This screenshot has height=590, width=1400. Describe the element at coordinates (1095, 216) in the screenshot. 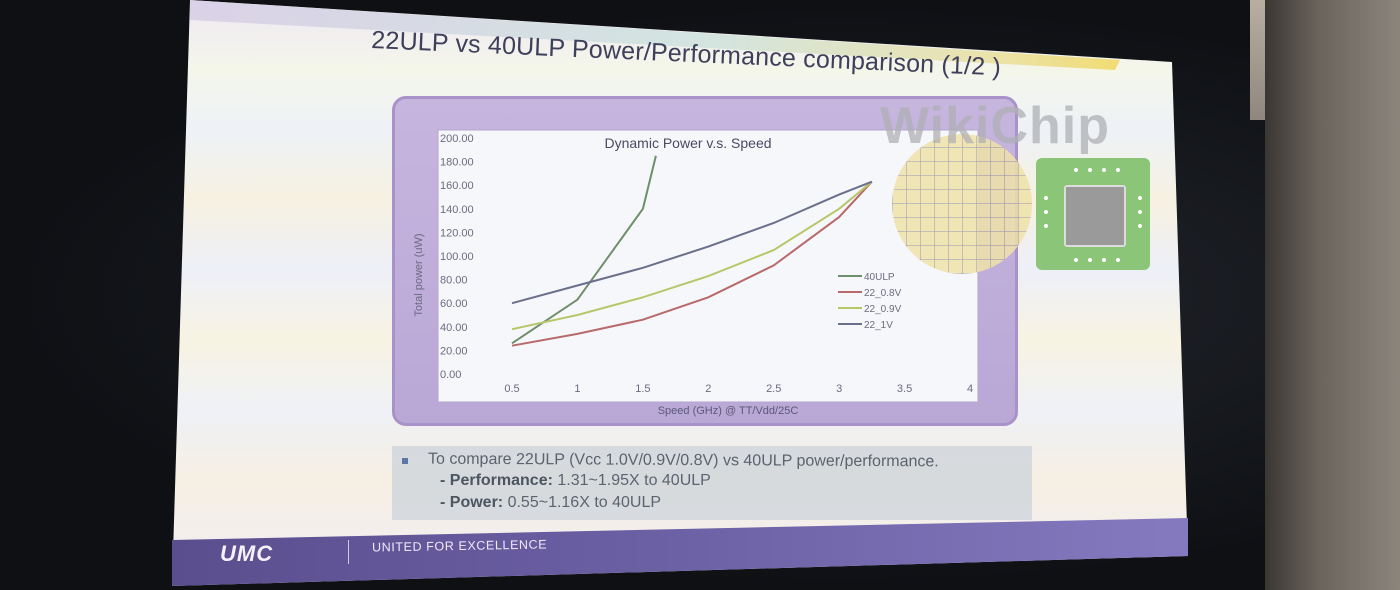

I see `chip-core-icon` at that location.